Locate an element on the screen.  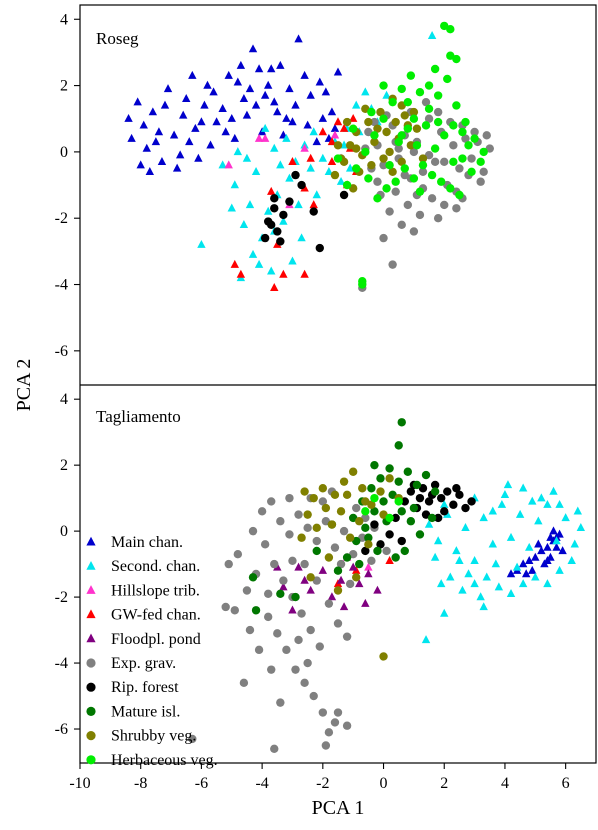
x-tick-label: 6 is located at coordinates (566, 783).